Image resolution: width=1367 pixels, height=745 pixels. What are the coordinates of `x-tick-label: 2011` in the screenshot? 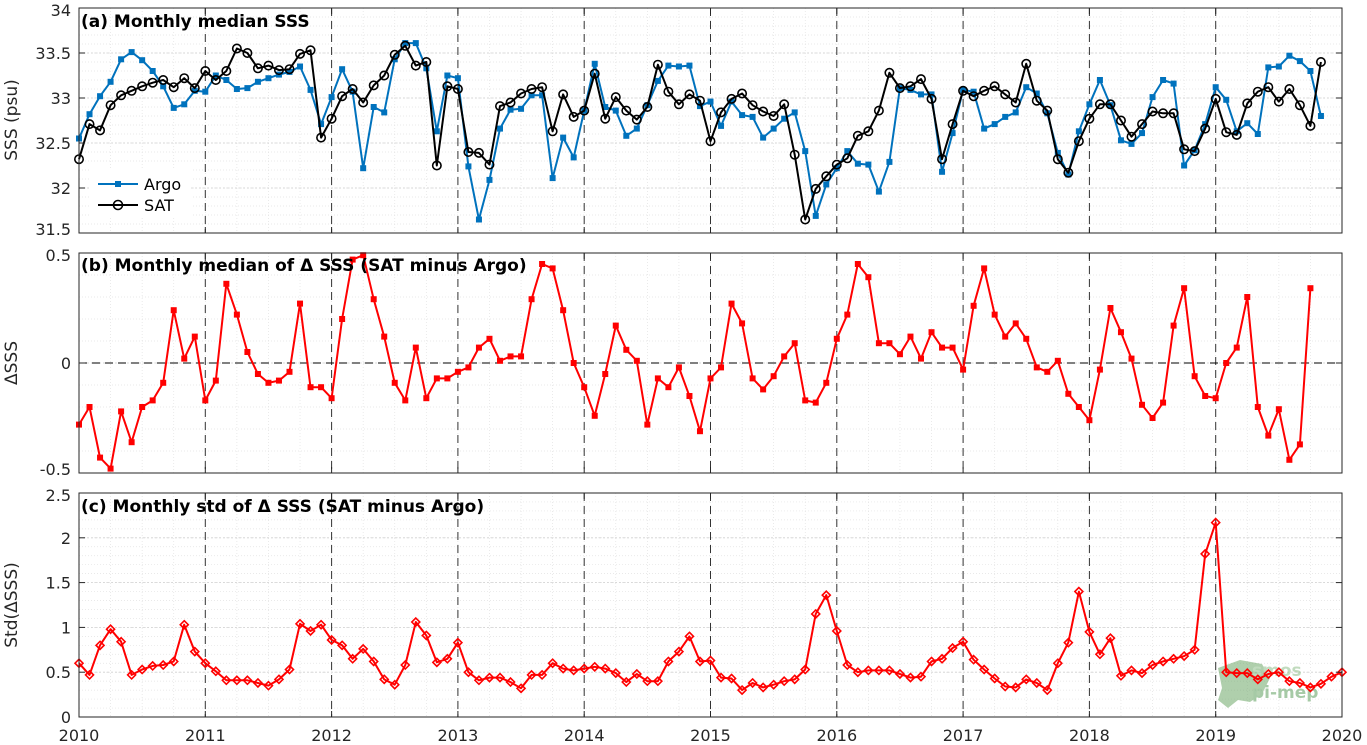 It's located at (205, 735).